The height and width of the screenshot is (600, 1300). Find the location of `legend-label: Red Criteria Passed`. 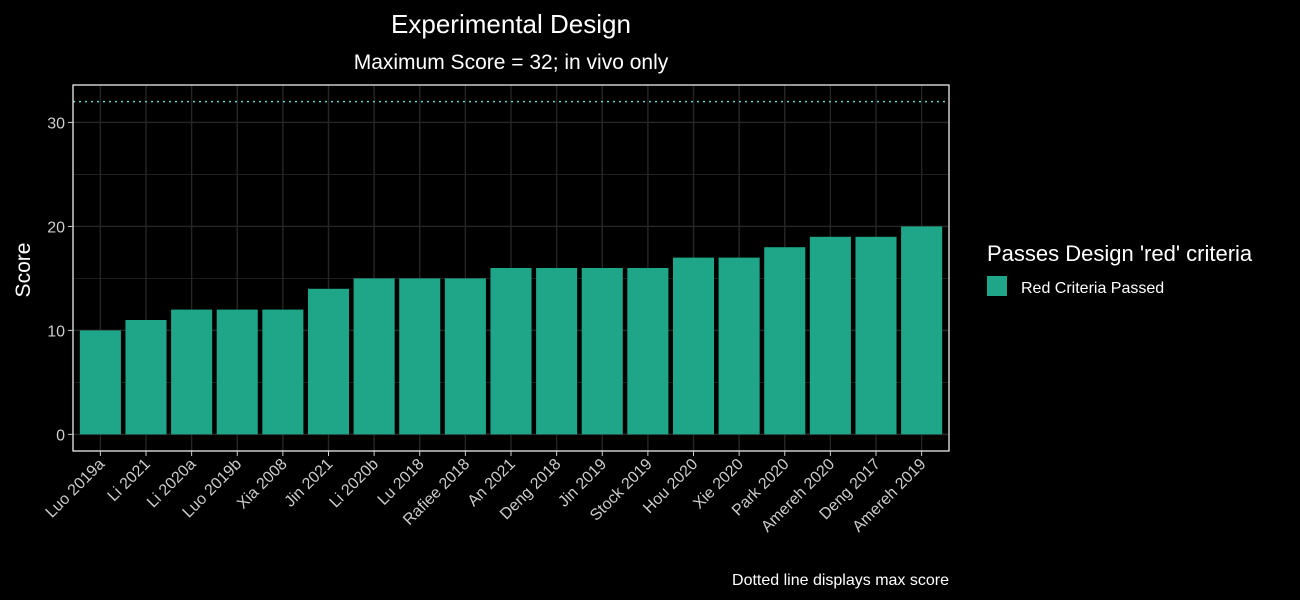

legend-label: Red Criteria Passed is located at coordinates (1092, 288).